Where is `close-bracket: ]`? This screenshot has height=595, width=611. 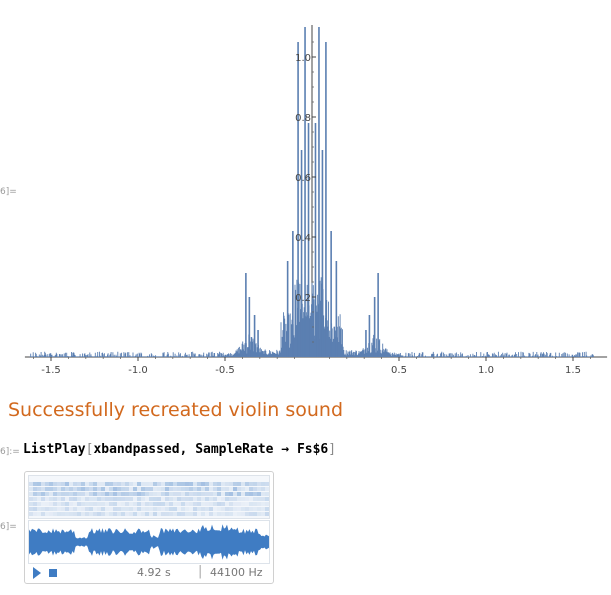 close-bracket: ] is located at coordinates (332, 449).